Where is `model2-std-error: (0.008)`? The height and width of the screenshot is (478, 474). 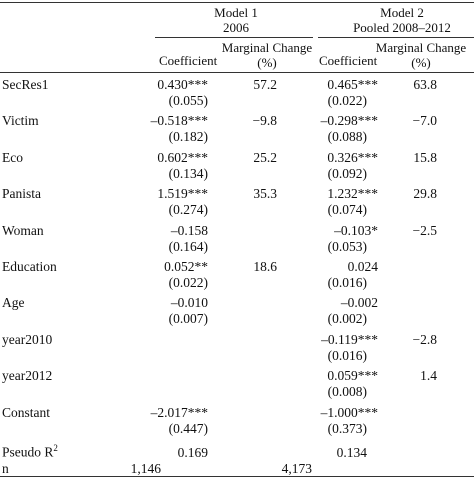
model2-std-error: (0.008) is located at coordinates (347, 392).